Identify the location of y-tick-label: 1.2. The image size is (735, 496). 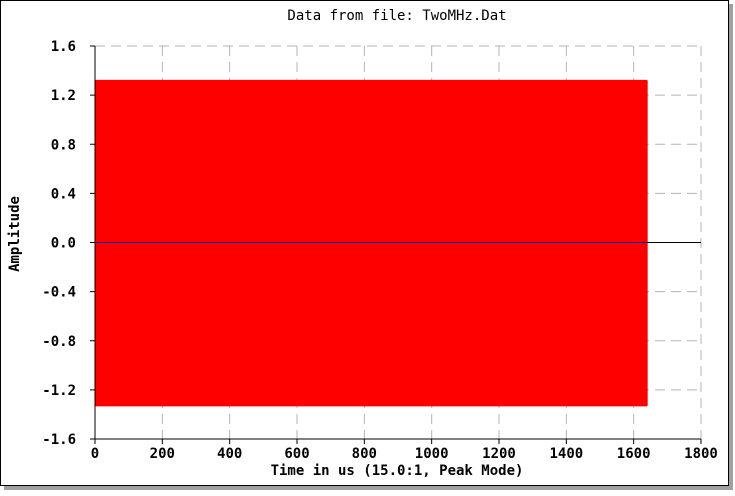
(63, 96).